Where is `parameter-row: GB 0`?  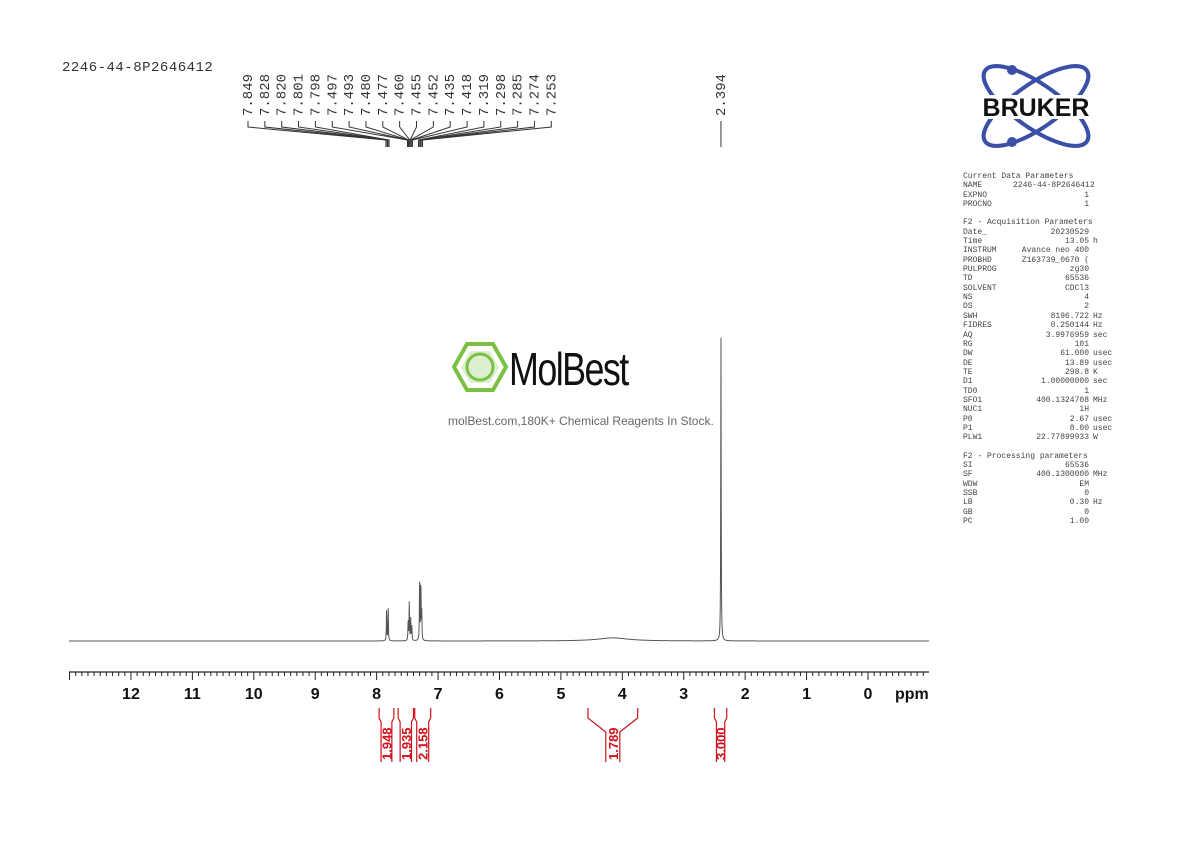
parameter-row: GB 0 is located at coordinates (1037, 512).